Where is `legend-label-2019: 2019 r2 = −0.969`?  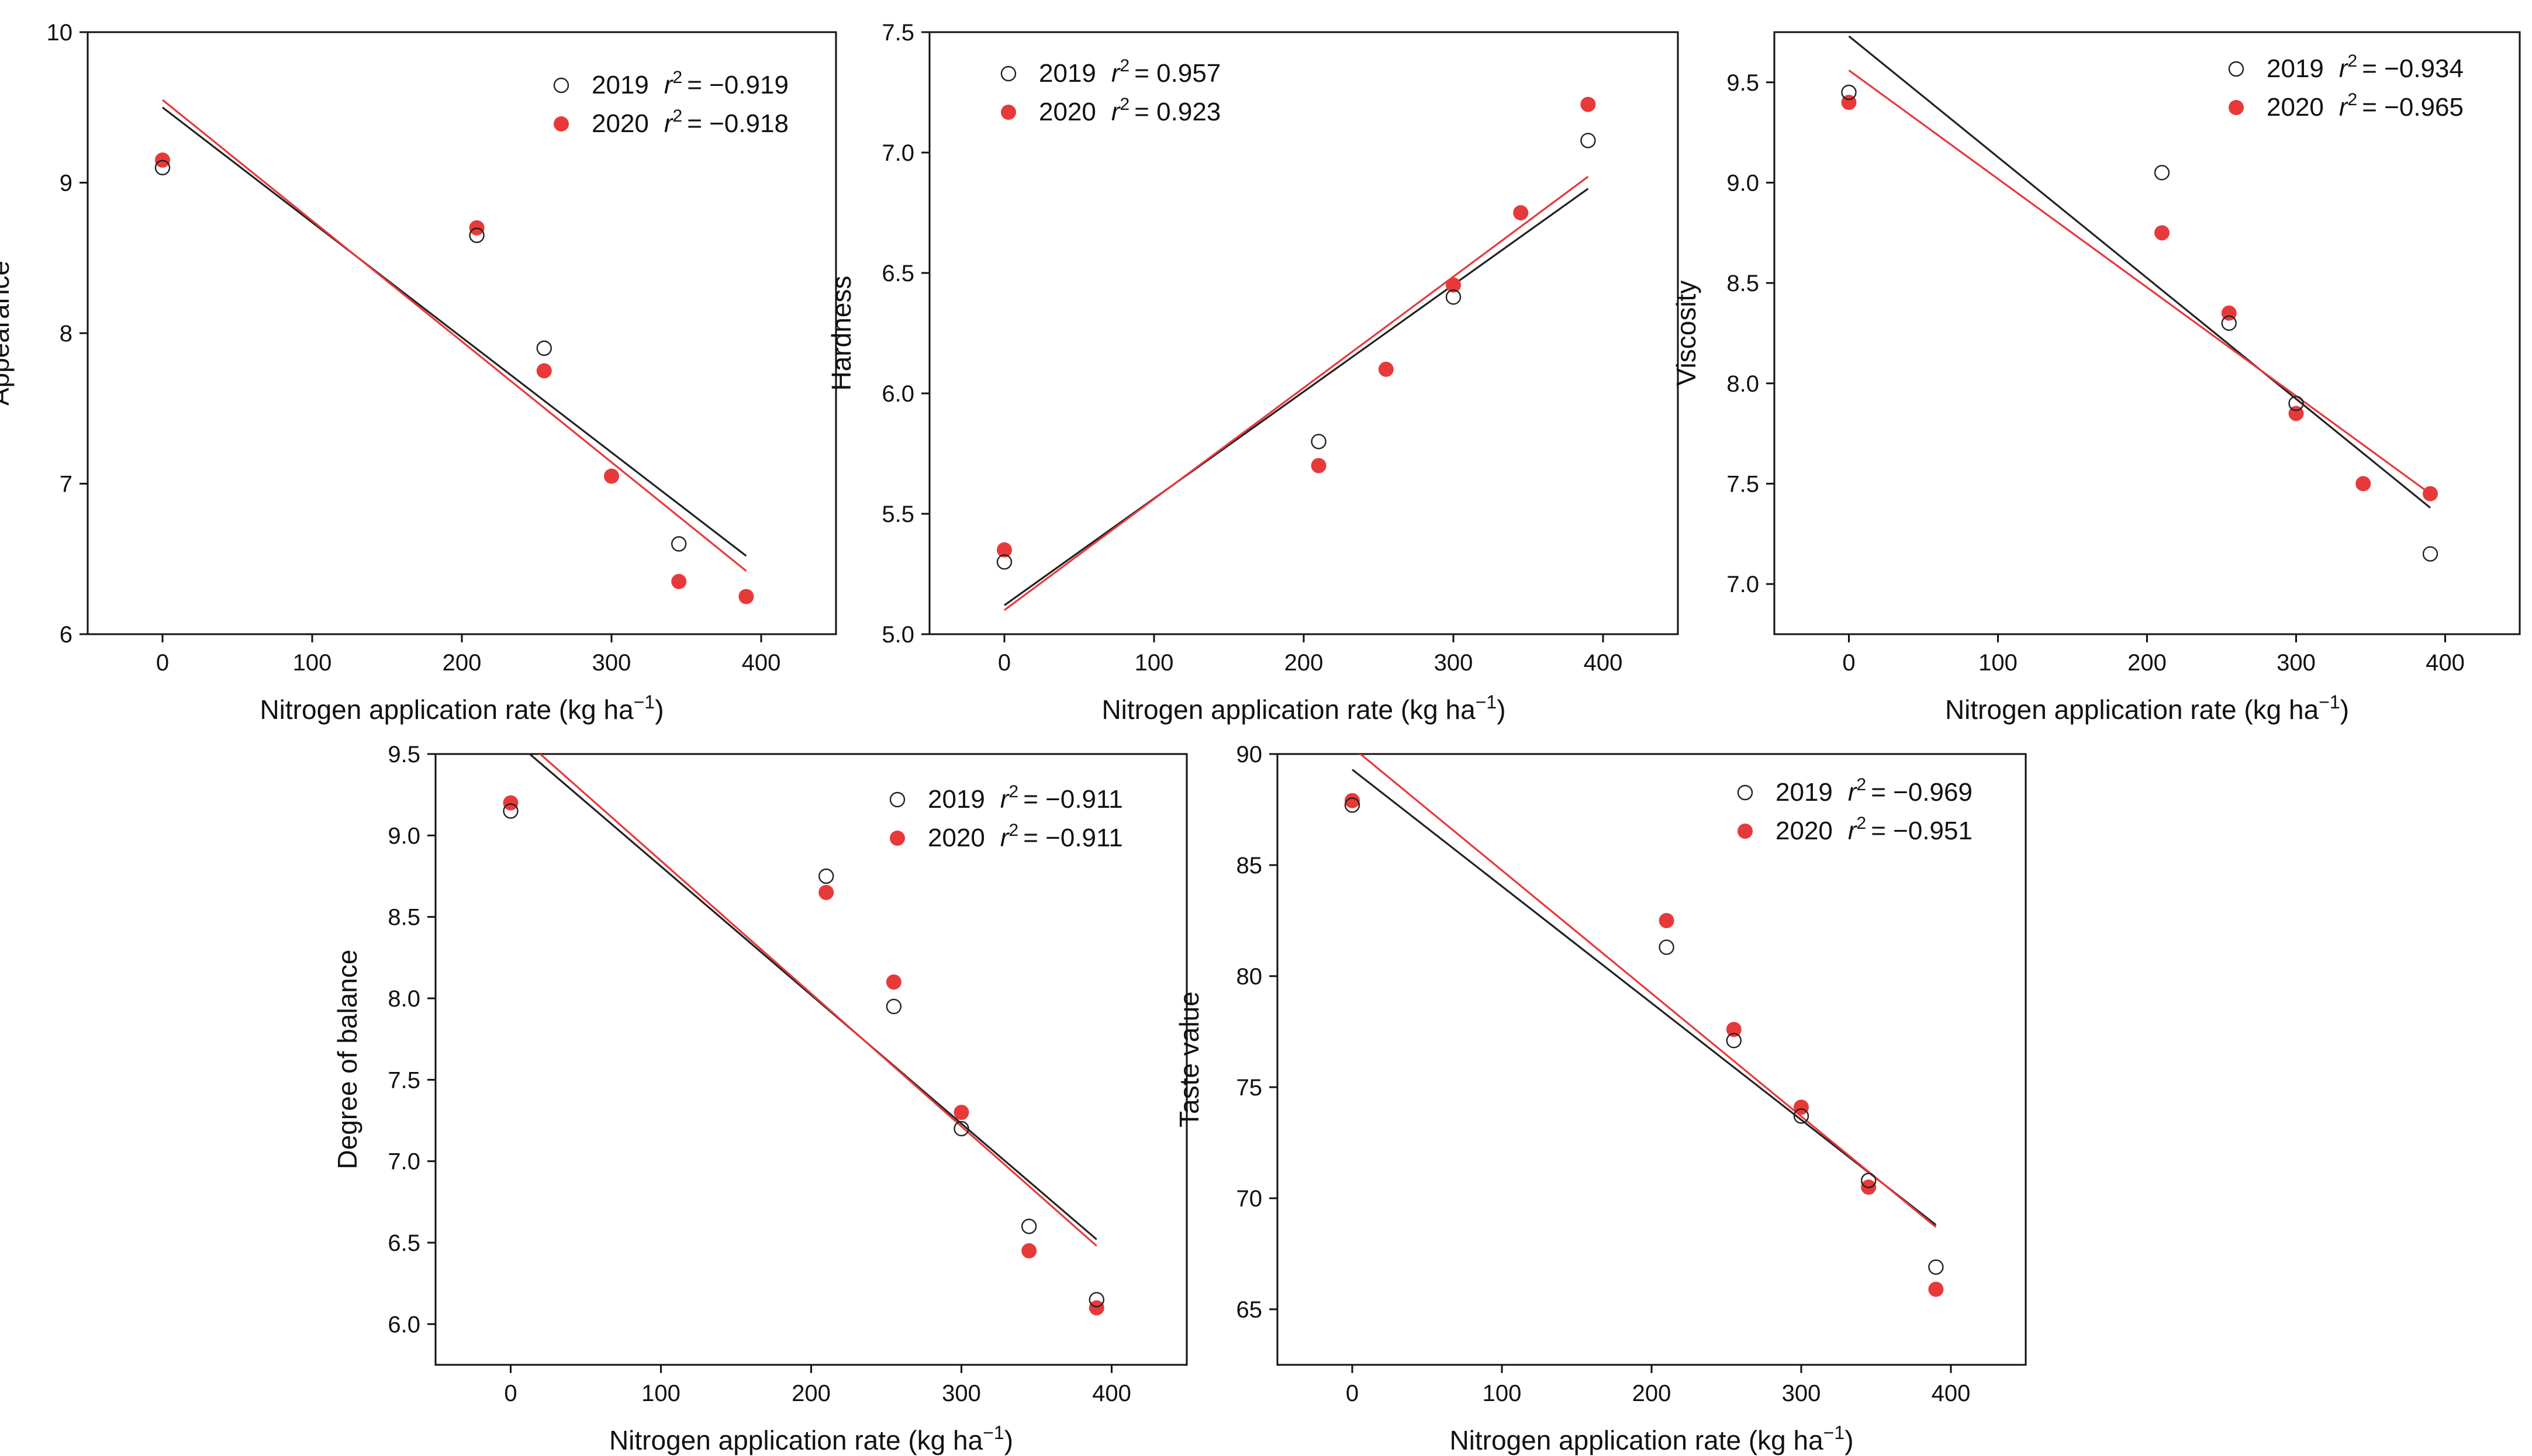 legend-label-2019: 2019 r2 = −0.969 is located at coordinates (1874, 791).